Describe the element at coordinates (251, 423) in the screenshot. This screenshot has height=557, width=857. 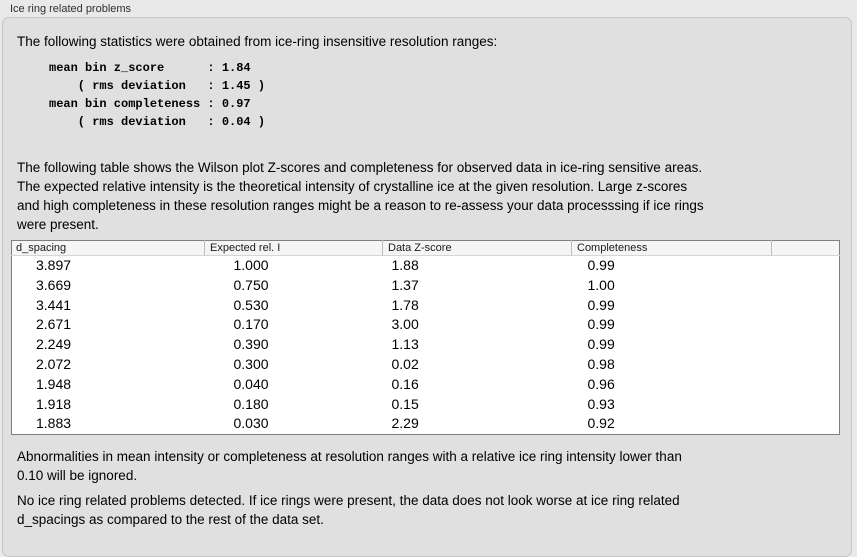
I see `cell-expected-rel-i: 0.030` at that location.